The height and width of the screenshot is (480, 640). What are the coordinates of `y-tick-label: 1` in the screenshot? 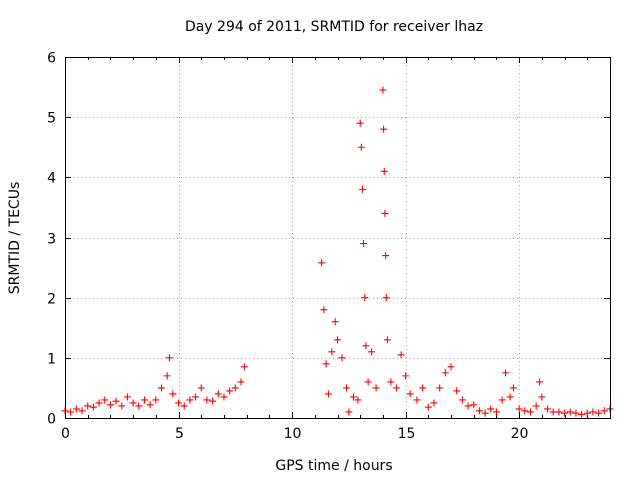 It's located at (51, 360).